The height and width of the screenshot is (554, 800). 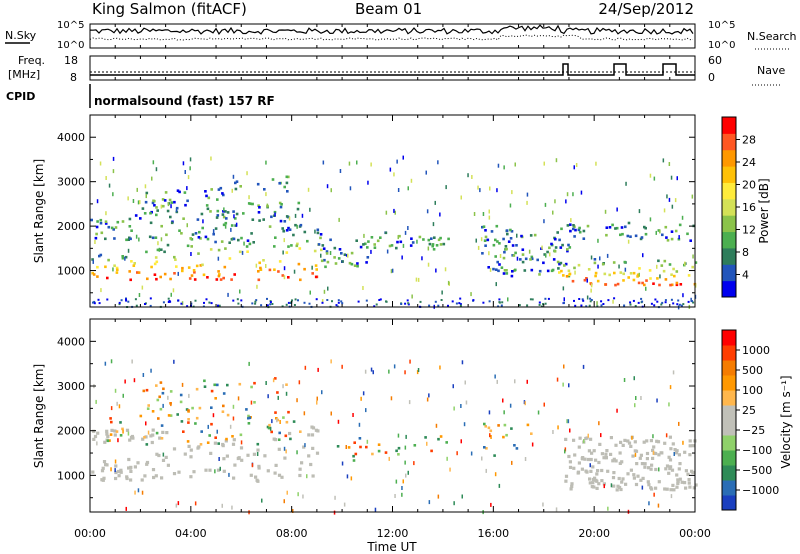 What do you see at coordinates (71, 226) in the screenshot?
I see `power-ytick-label: 2000` at bounding box center [71, 226].